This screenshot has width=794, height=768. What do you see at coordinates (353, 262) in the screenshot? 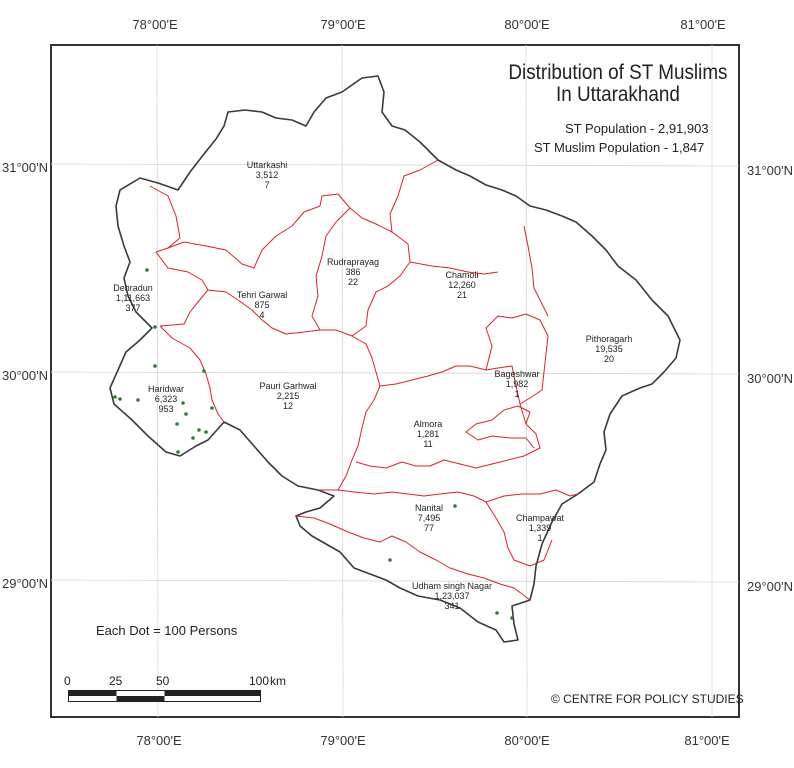
I see `district-name: Rudraprayag` at bounding box center [353, 262].